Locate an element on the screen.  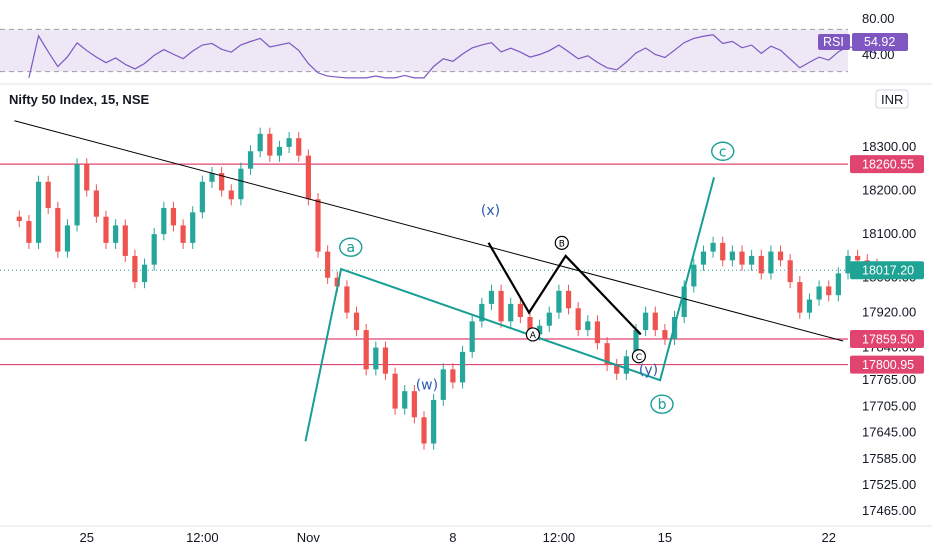
rsi-level-80: 80.00 is located at coordinates (878, 18).